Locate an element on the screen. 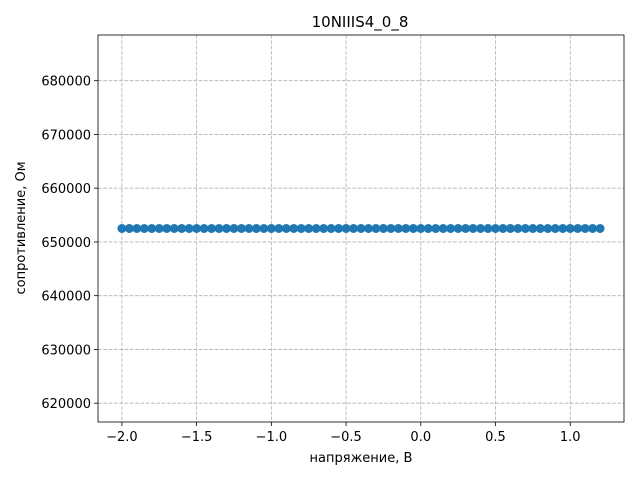 The height and width of the screenshot is (480, 640). y-tick-label: 650000 is located at coordinates (66, 243).